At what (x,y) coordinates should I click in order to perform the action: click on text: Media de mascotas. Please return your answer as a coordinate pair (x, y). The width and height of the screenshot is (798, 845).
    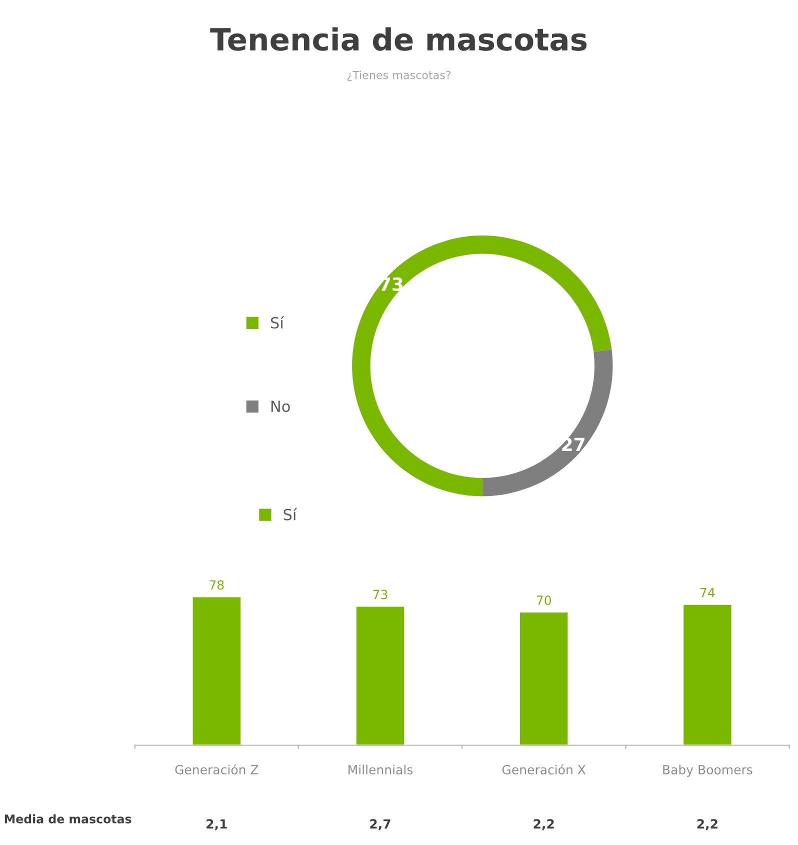
    Looking at the image, I should click on (68, 819).